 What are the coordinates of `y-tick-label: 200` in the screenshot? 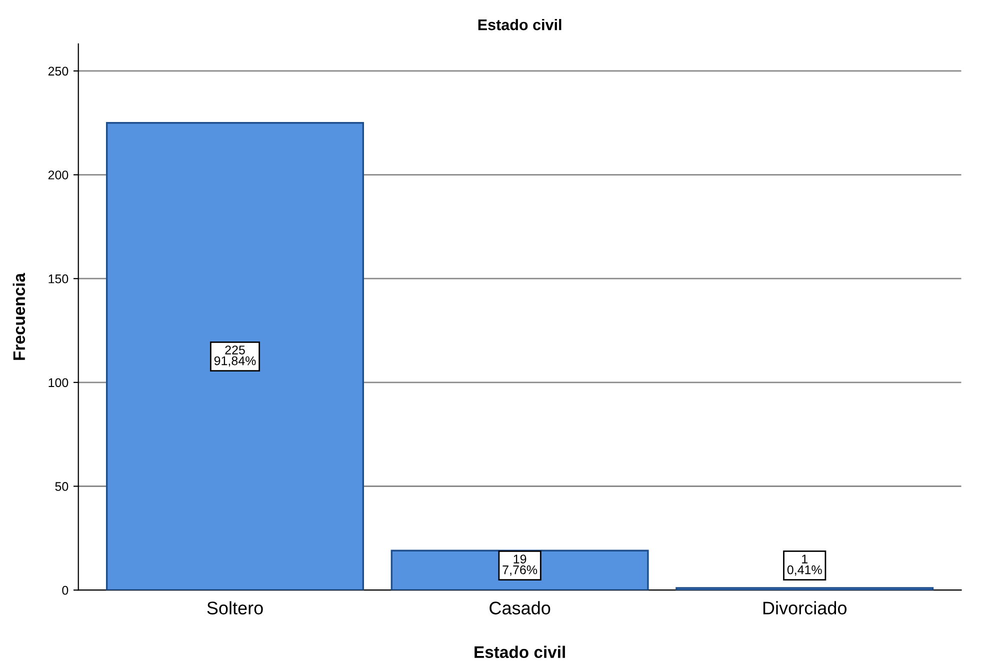 It's located at (58, 175).